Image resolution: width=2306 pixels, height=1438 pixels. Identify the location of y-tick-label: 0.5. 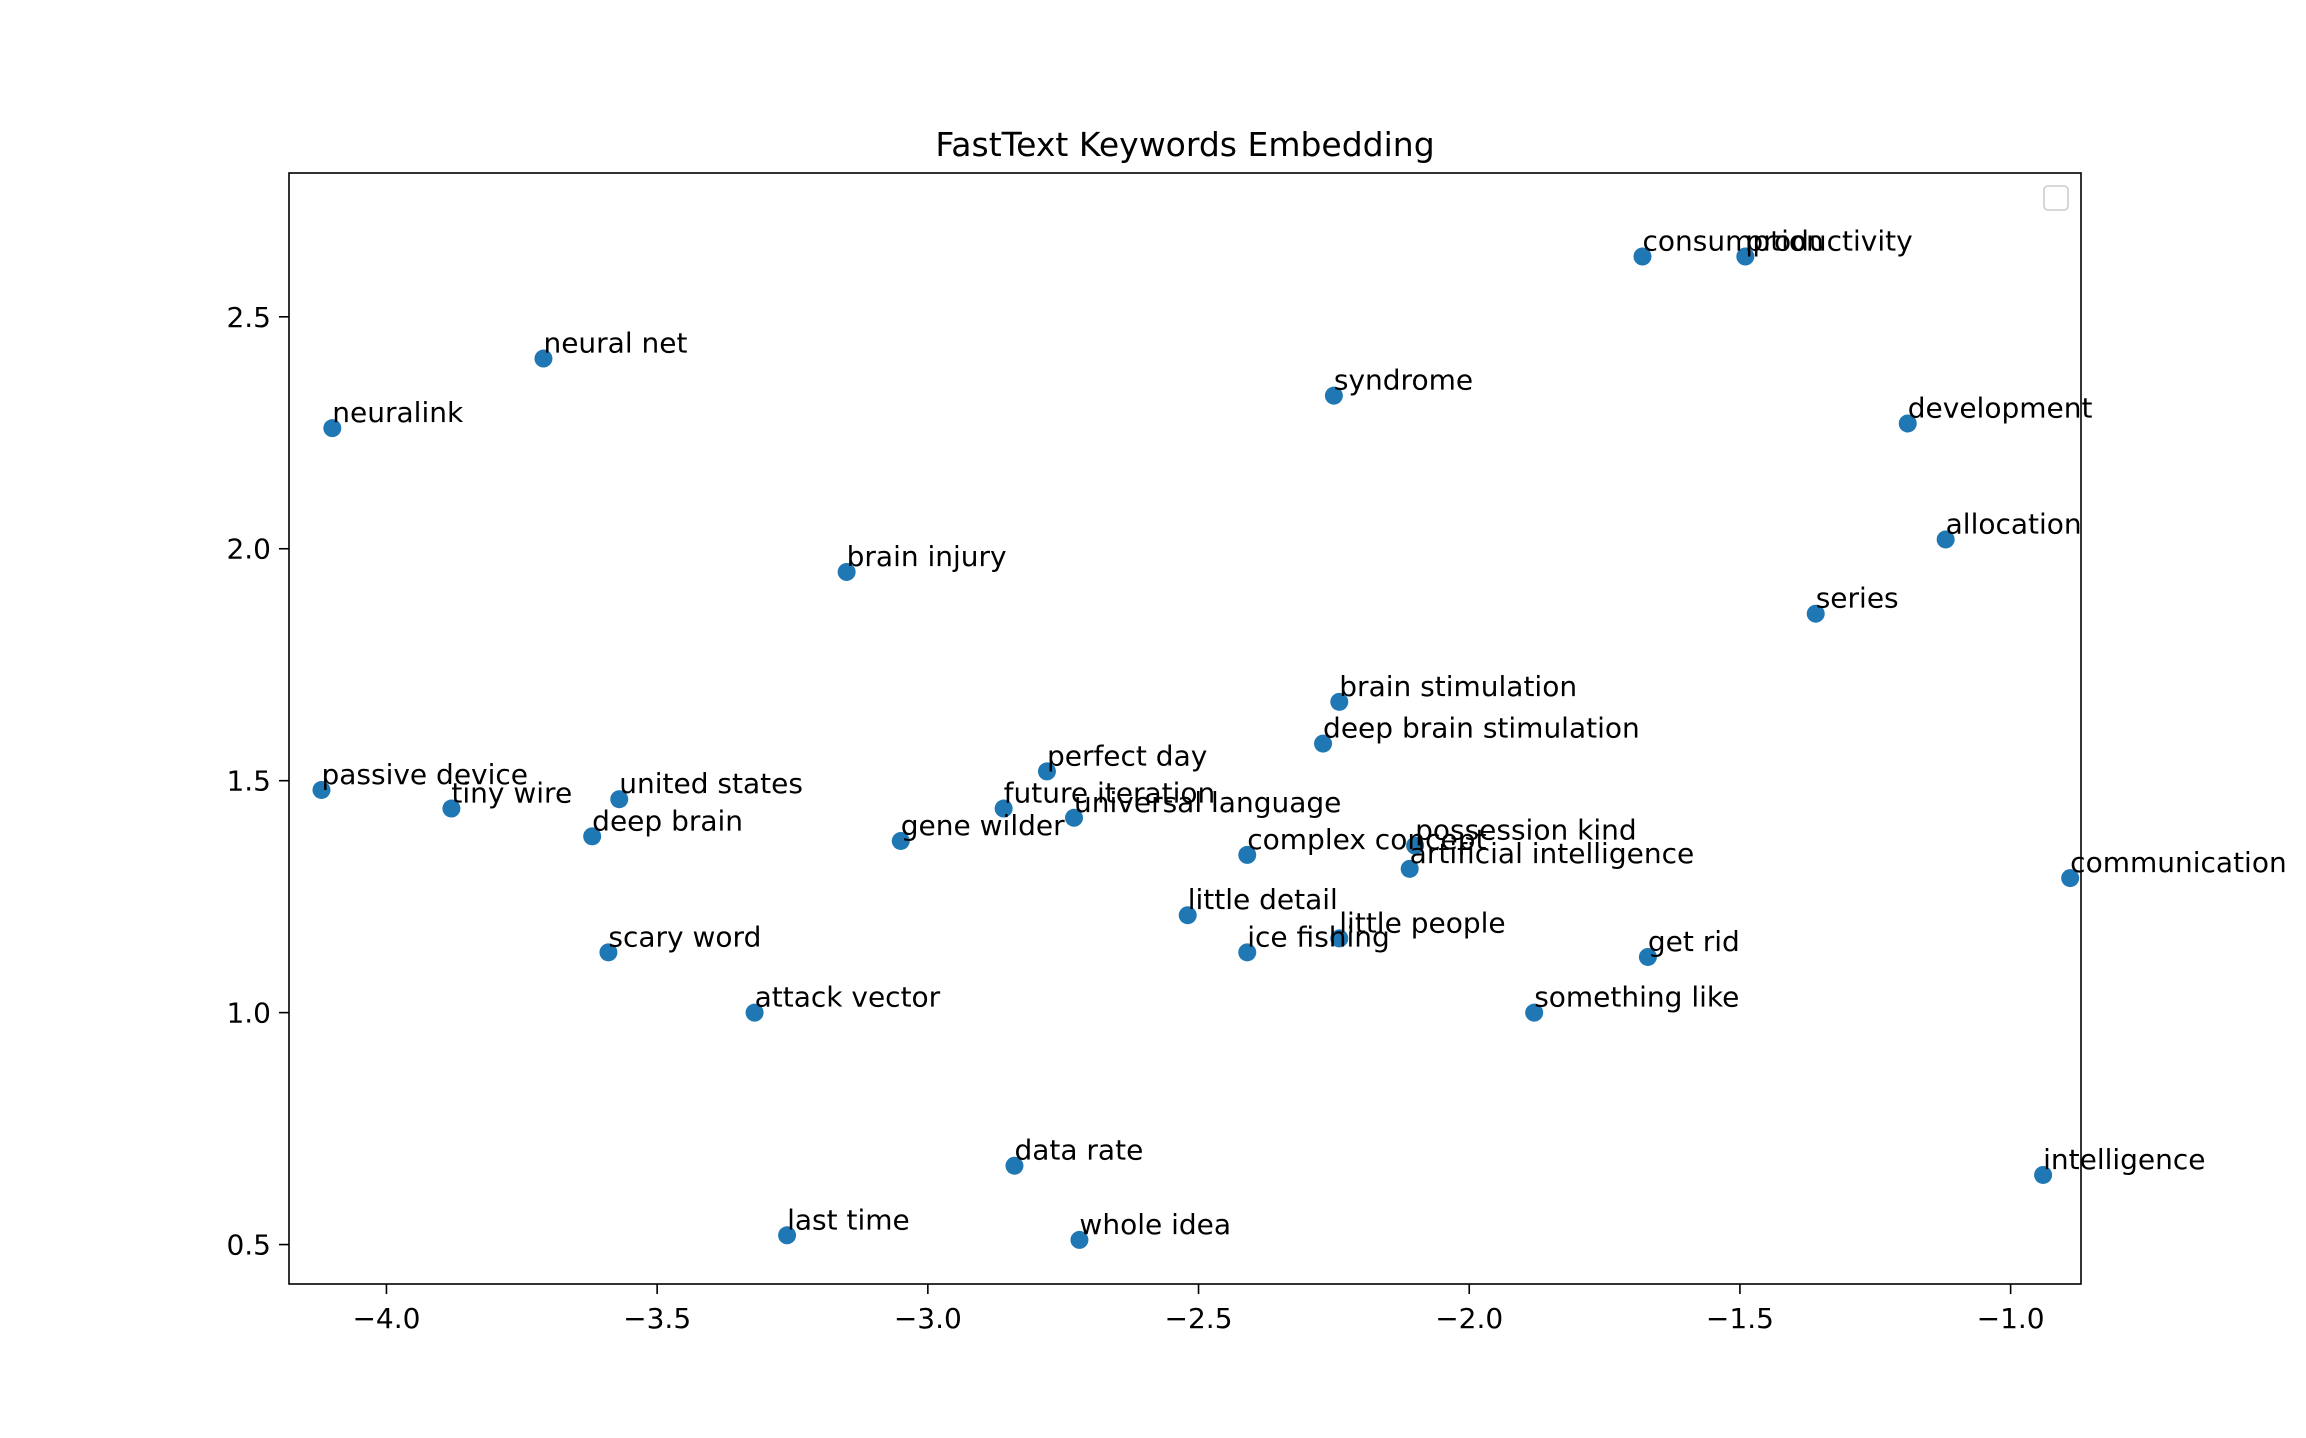
(248, 1245).